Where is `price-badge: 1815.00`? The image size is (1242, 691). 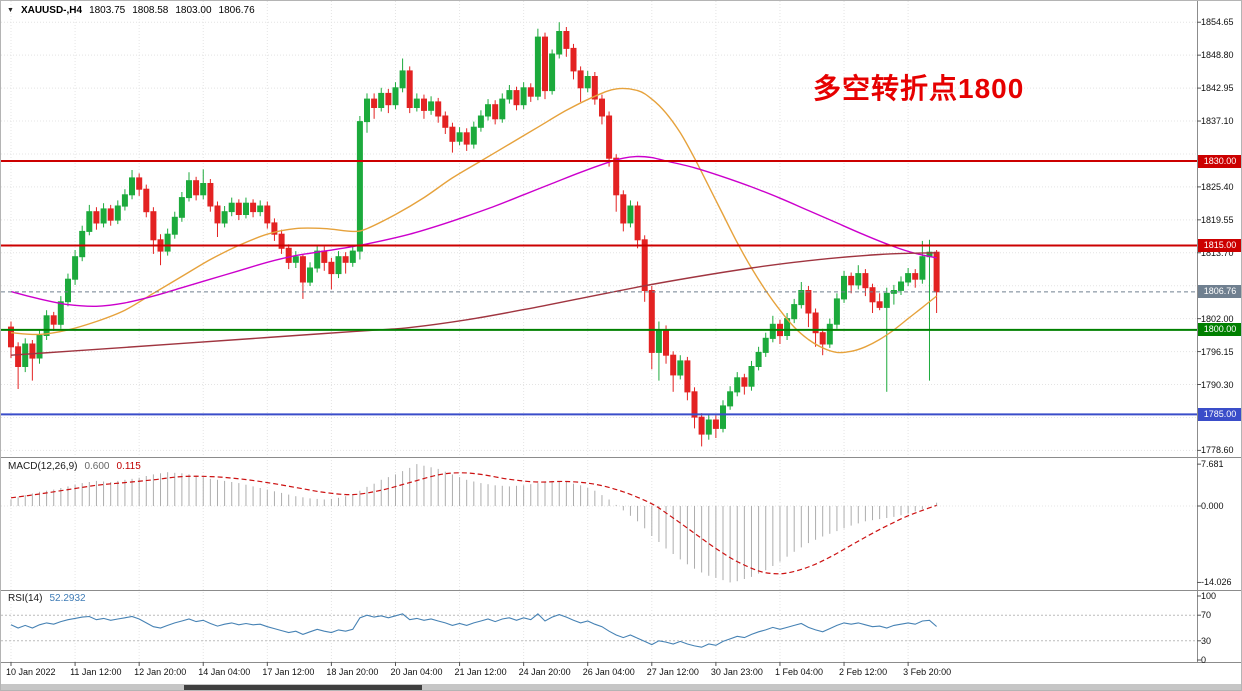
price-badge: 1815.00 is located at coordinates (1219, 245).